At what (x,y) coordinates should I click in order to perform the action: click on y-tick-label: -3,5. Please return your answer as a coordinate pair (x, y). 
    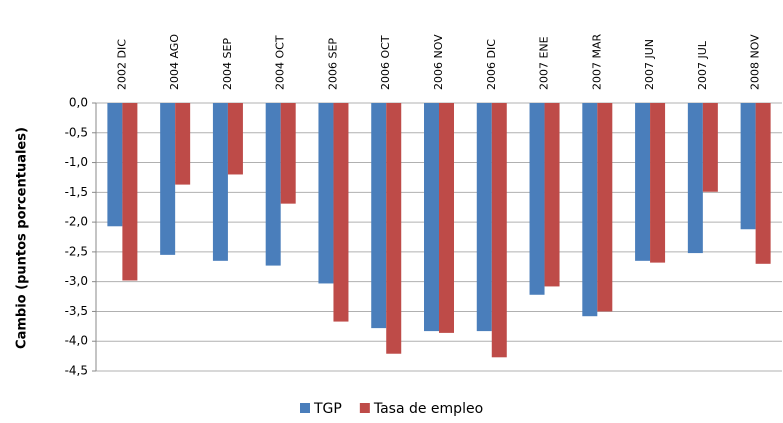
    Looking at the image, I should click on (76, 311).